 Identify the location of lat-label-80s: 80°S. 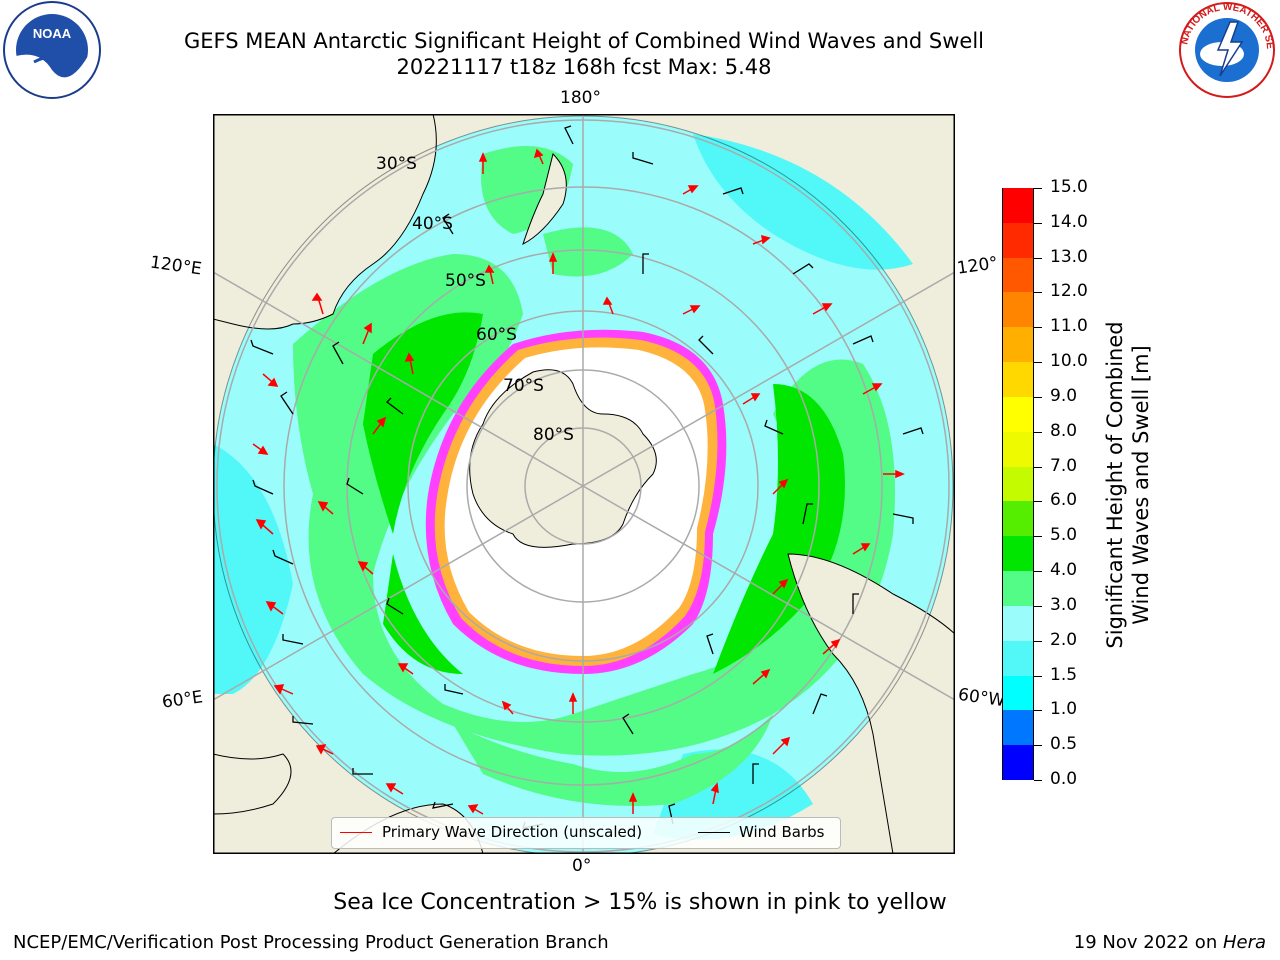
(553, 435).